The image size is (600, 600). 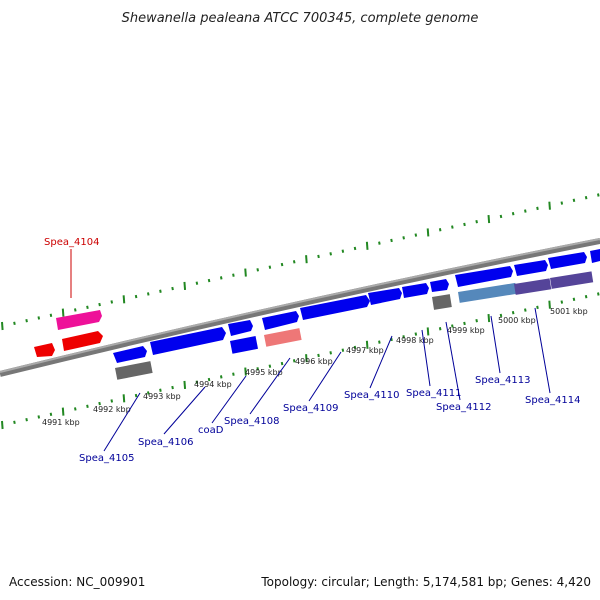 I want to click on gene-feature-coad-lower, so click(x=244, y=345).